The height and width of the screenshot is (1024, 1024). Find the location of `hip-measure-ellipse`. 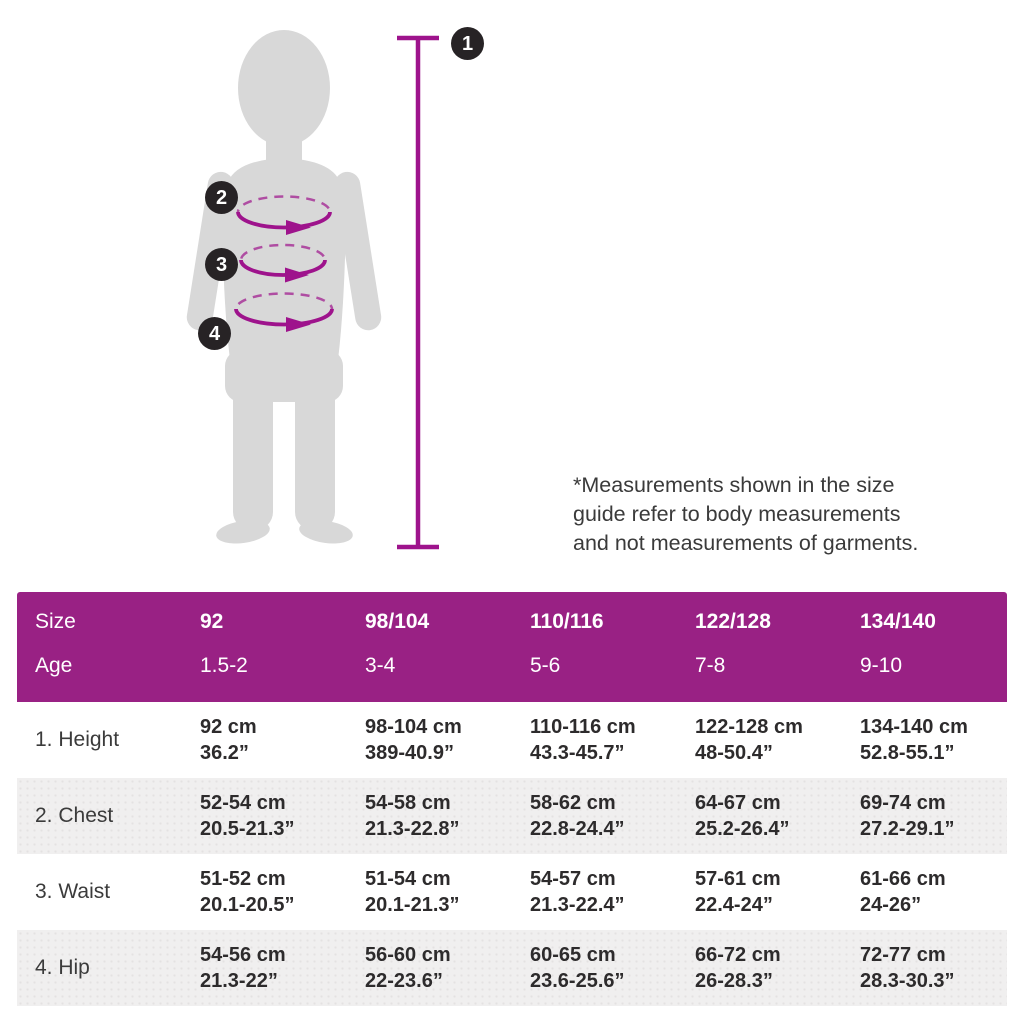

hip-measure-ellipse is located at coordinates (284, 312).